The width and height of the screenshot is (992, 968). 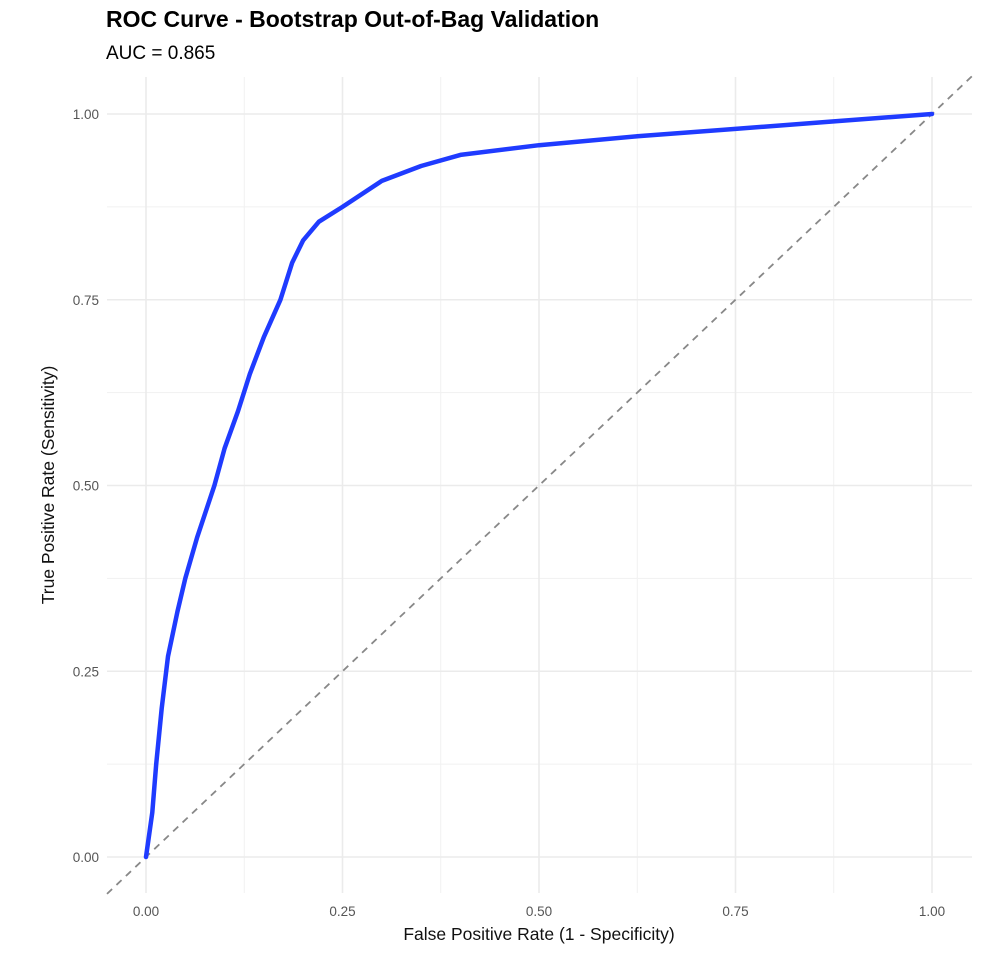 What do you see at coordinates (161, 53) in the screenshot?
I see `chart-subtitle: AUC = 0.865` at bounding box center [161, 53].